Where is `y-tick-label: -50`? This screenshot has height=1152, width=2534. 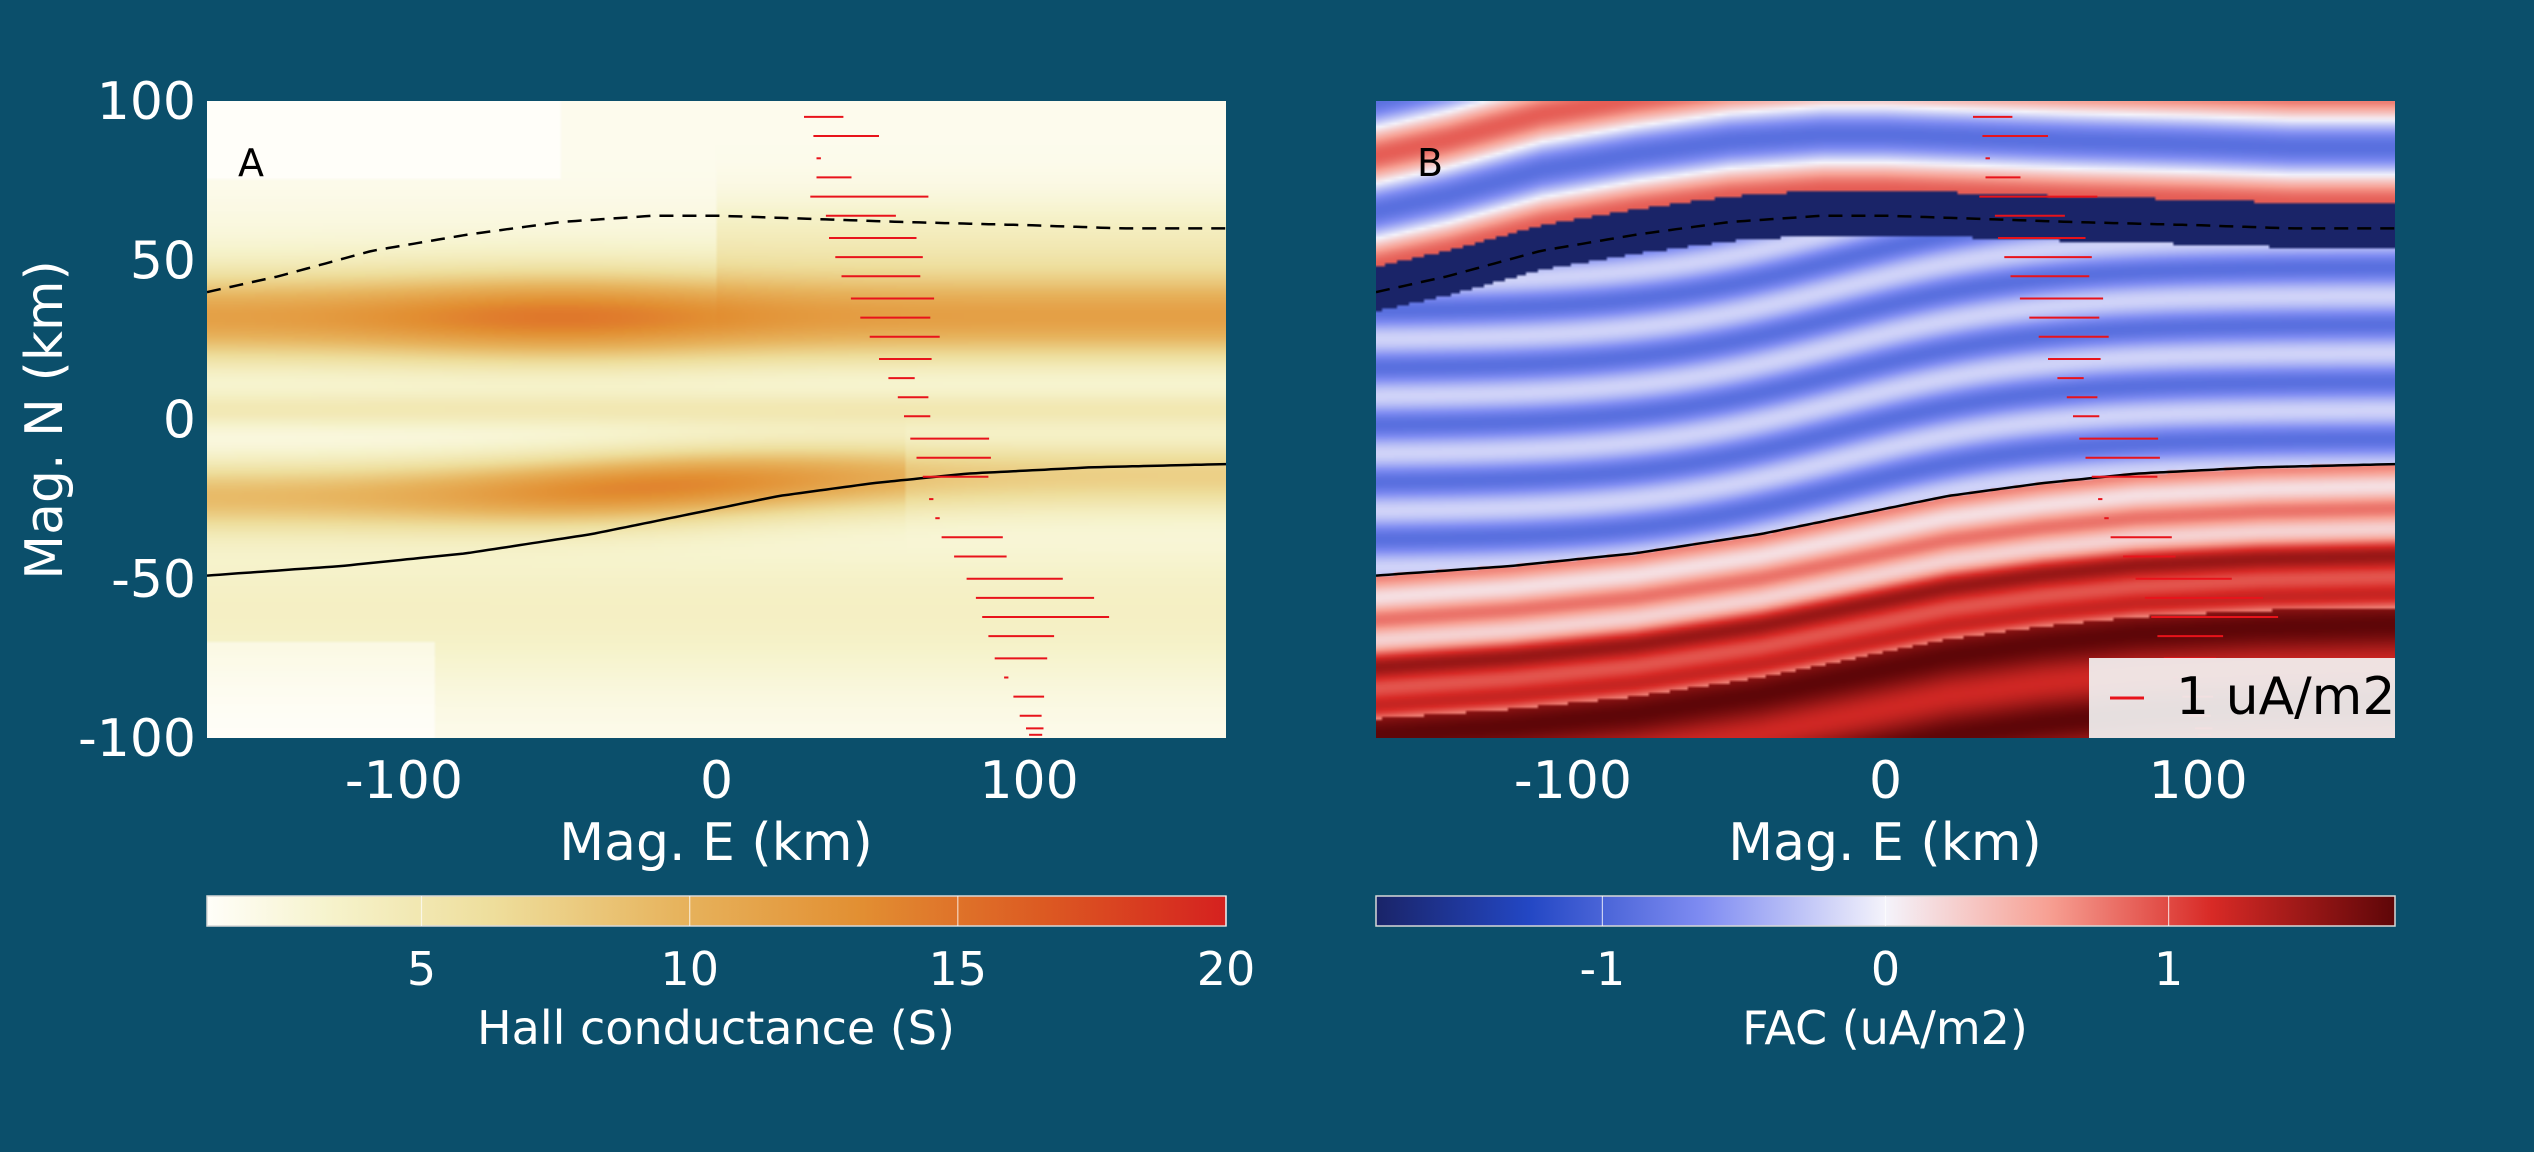
y-tick-label: -50 is located at coordinates (153, 580).